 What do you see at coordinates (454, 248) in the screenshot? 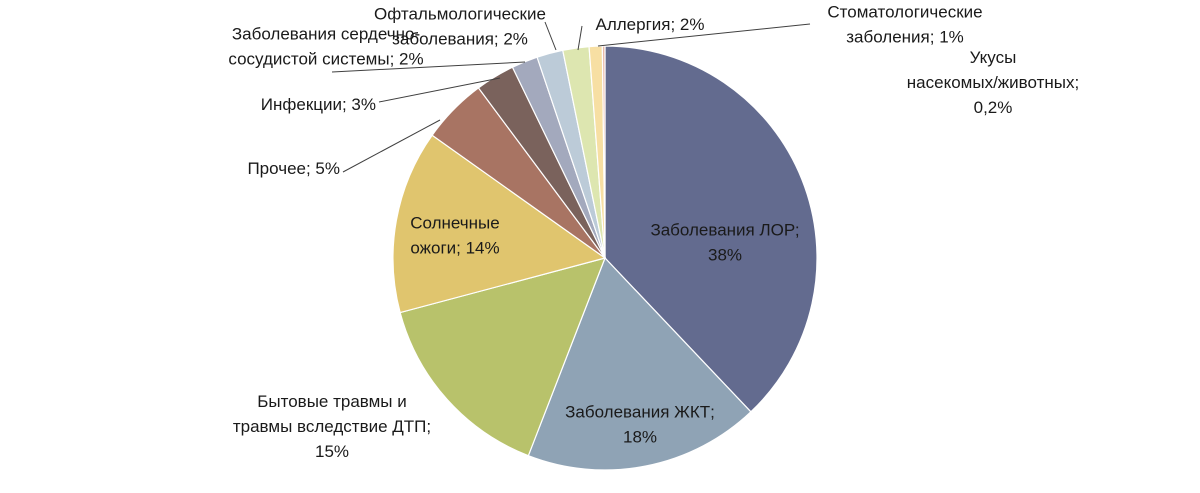
I see `slice-label-line: ожоги; 14%` at bounding box center [454, 248].